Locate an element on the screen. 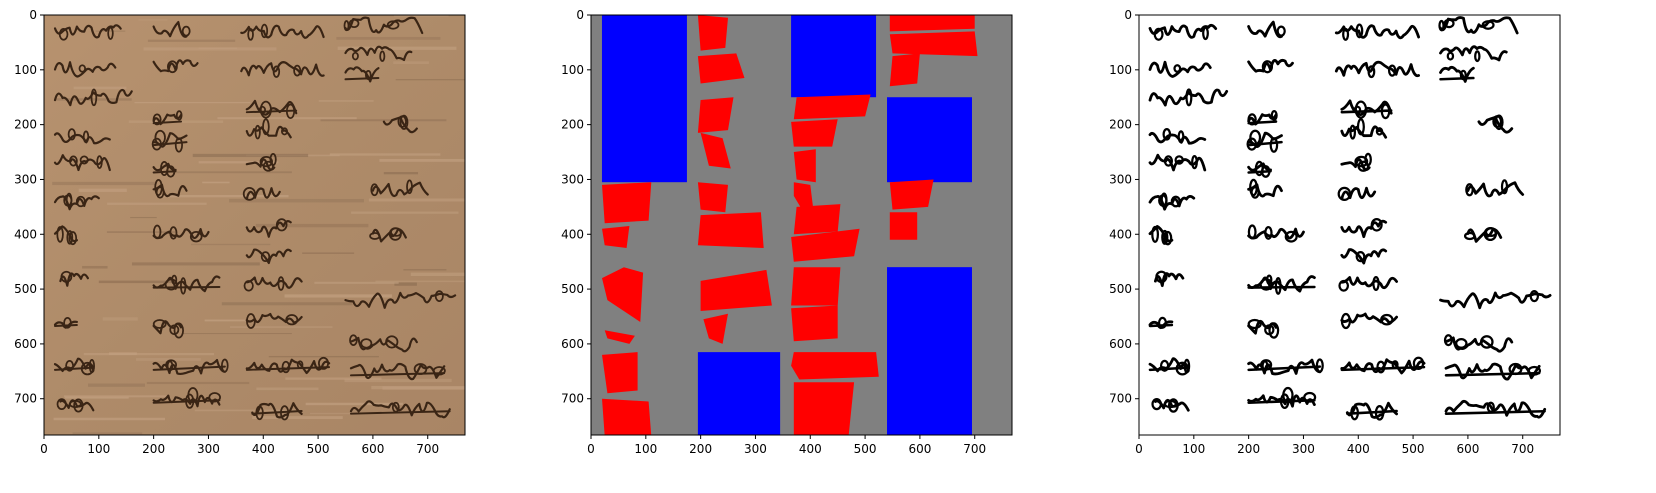 The image size is (1656, 493). y-tick-label: 100 is located at coordinates (572, 70).